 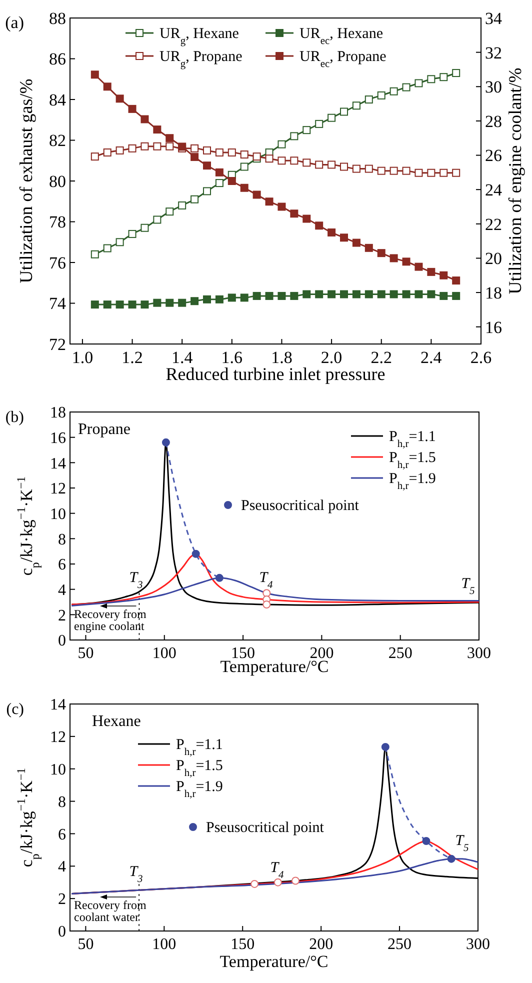 I want to click on y2-axis-title: Utilization of engine coolant/%, so click(x=515, y=181).